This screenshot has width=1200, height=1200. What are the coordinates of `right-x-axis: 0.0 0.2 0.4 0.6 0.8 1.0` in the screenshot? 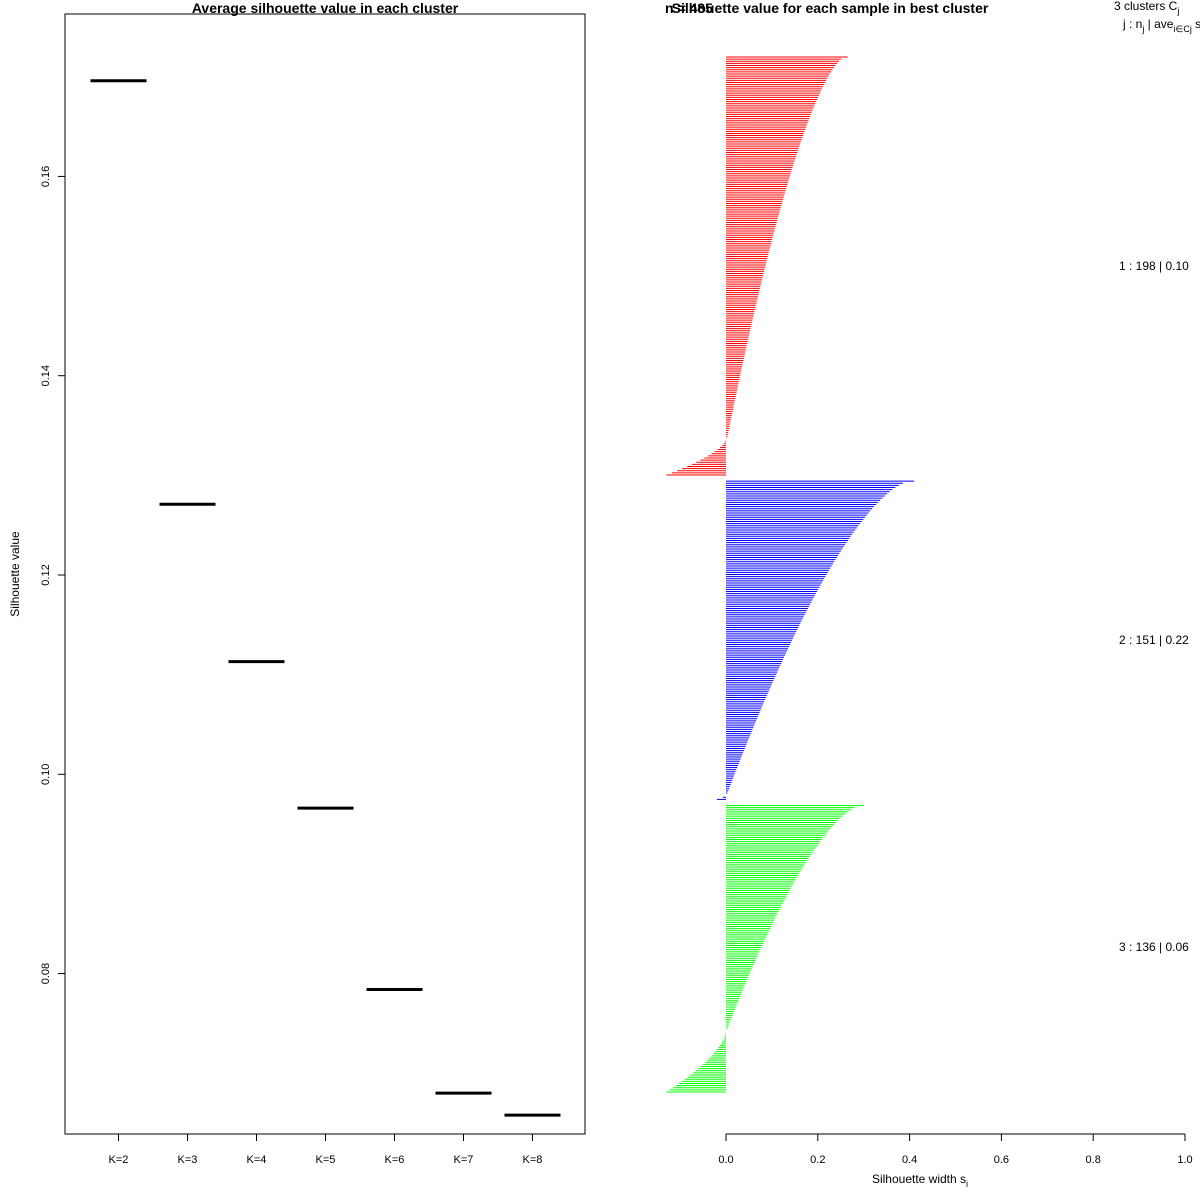 It's located at (955, 1149).